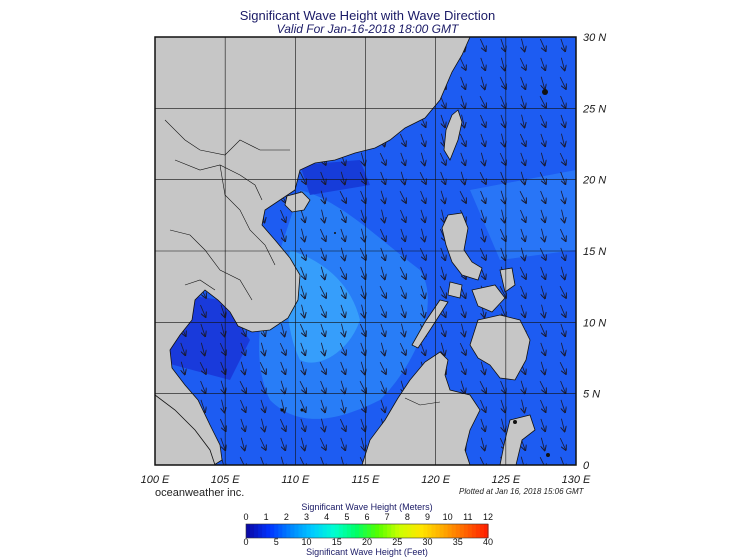  Describe the element at coordinates (447, 517) in the screenshot. I see `colorbar-meters-tick: 10` at that location.